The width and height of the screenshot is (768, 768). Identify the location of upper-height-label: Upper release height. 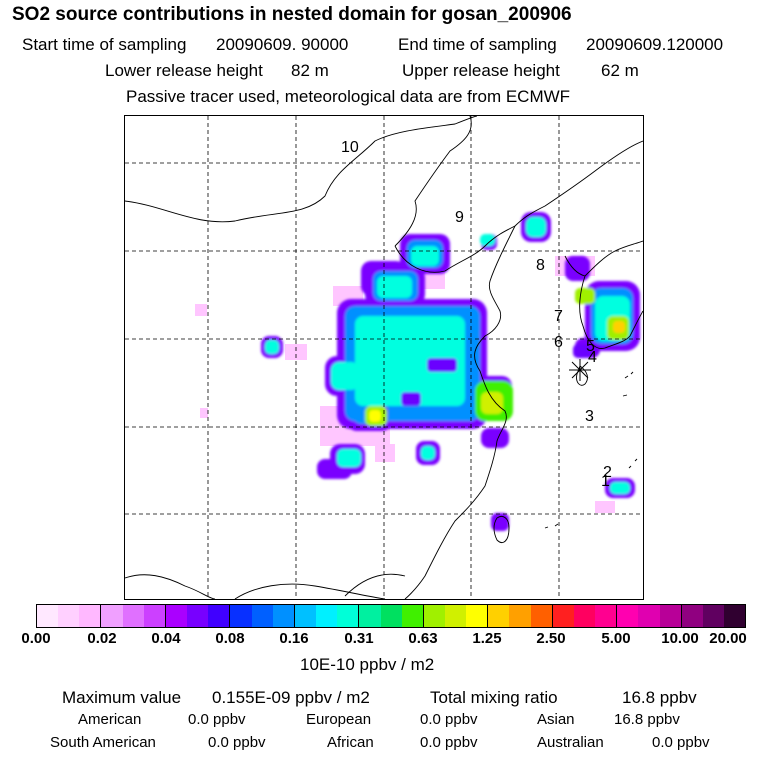
(481, 70).